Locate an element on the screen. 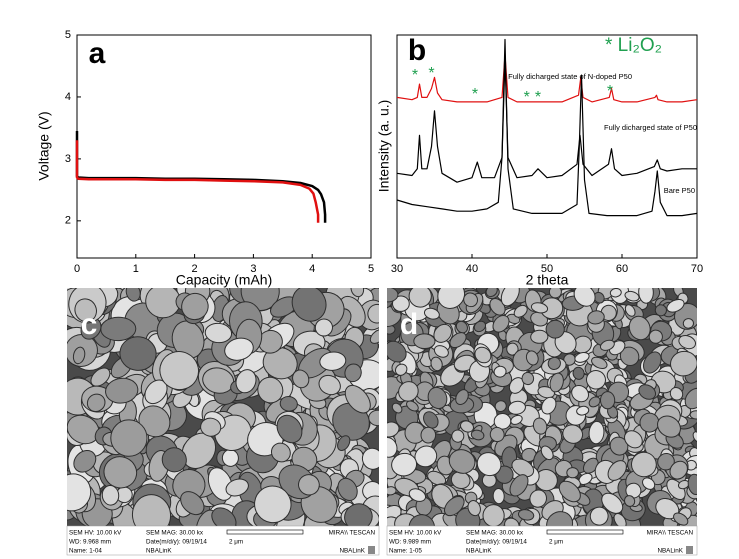  y-tick-label: 5 is located at coordinates (68, 35).